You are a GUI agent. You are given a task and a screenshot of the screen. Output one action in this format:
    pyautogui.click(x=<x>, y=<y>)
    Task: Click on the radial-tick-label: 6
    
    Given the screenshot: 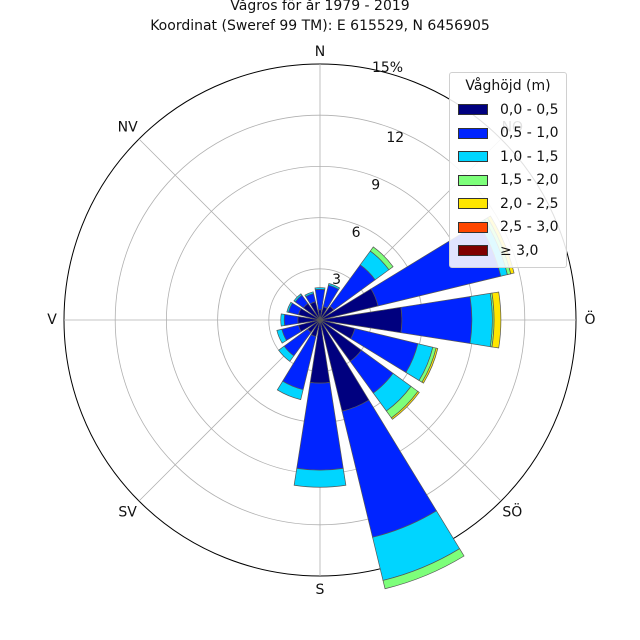 What is the action you would take?
    pyautogui.click(x=356, y=233)
    